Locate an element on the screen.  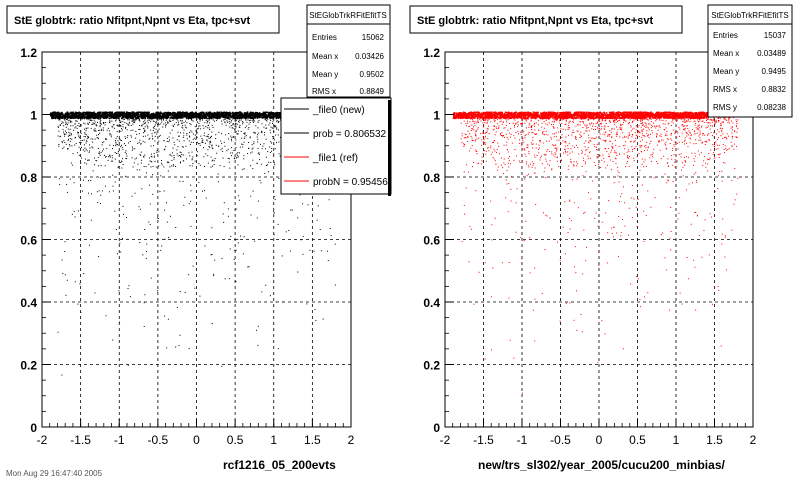
x-axis-label-left: rcf1216_05_200evts is located at coordinates (279, 465).